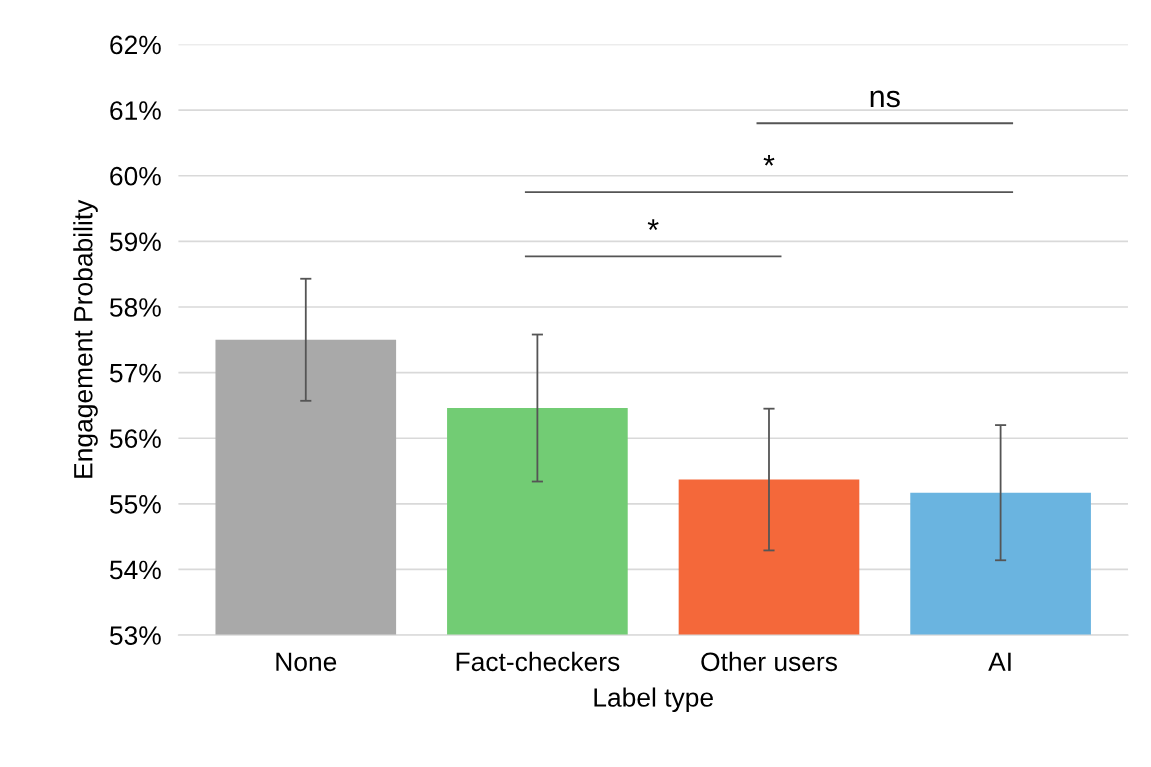 The height and width of the screenshot is (767, 1151). Describe the element at coordinates (135, 635) in the screenshot. I see `y-tick-label: 53%` at that location.